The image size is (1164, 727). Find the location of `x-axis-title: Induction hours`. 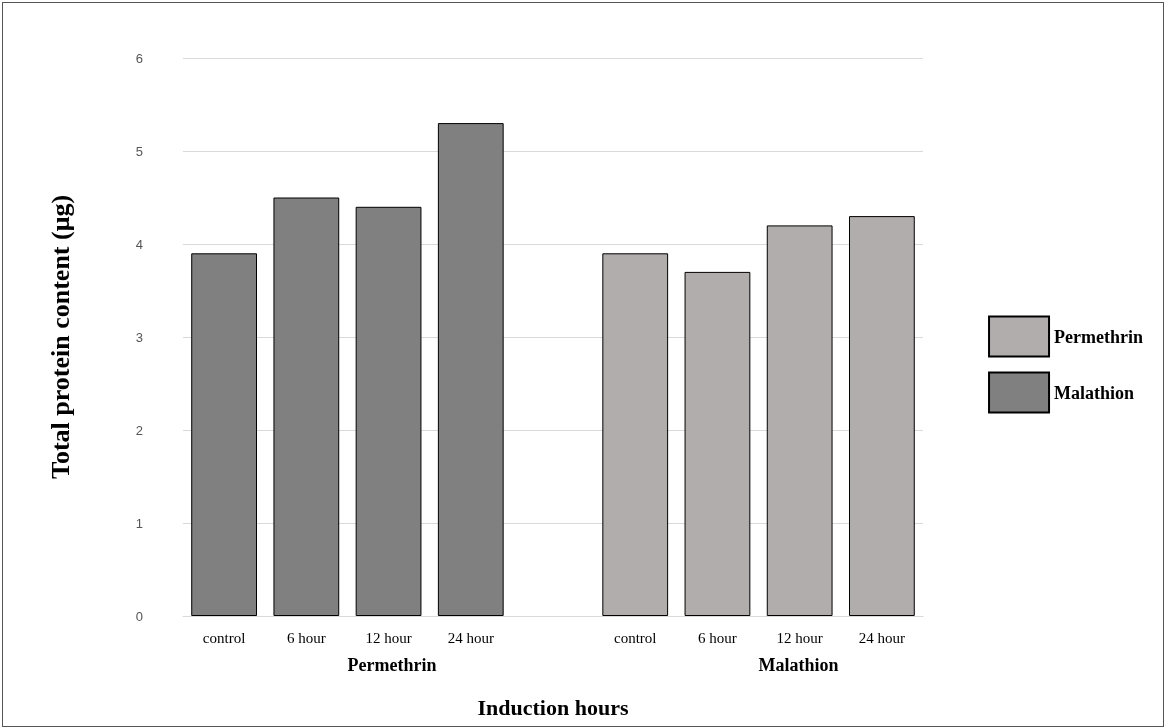

x-axis-title: Induction hours is located at coordinates (553, 707).